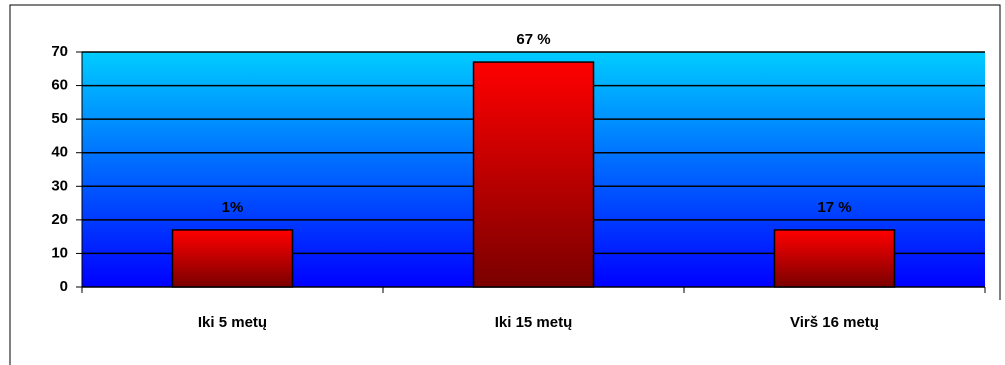  Describe the element at coordinates (64, 286) in the screenshot. I see `y-tick-label: 0` at that location.